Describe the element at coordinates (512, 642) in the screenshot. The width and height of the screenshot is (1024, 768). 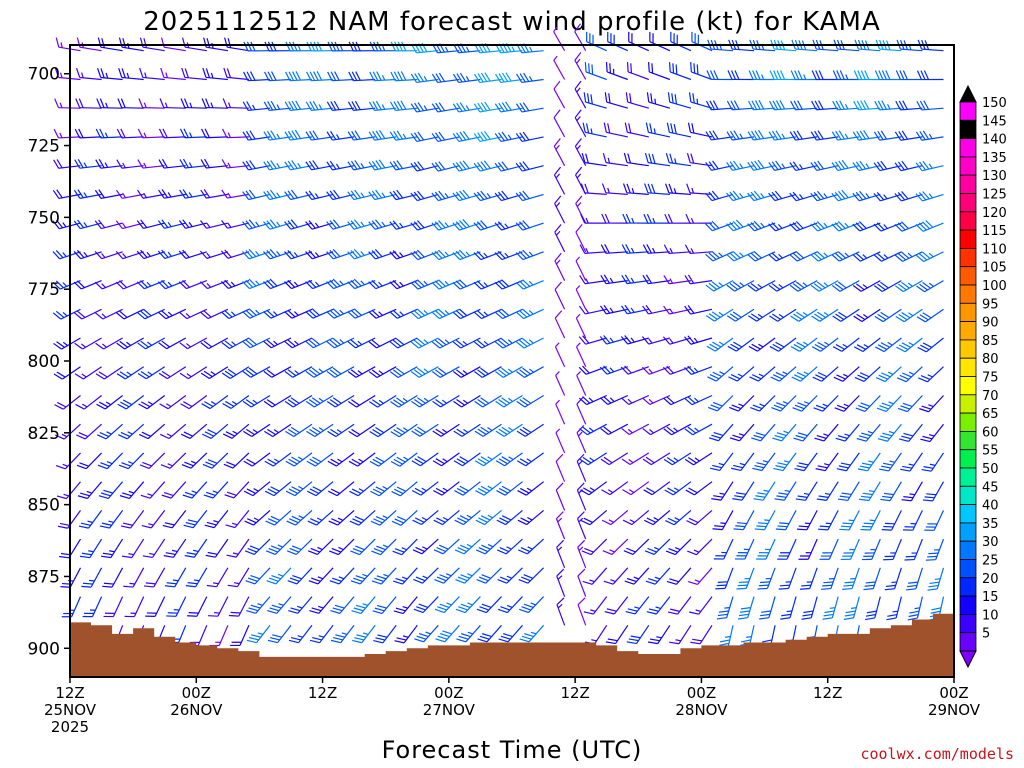
I see `terrain-layer` at that location.